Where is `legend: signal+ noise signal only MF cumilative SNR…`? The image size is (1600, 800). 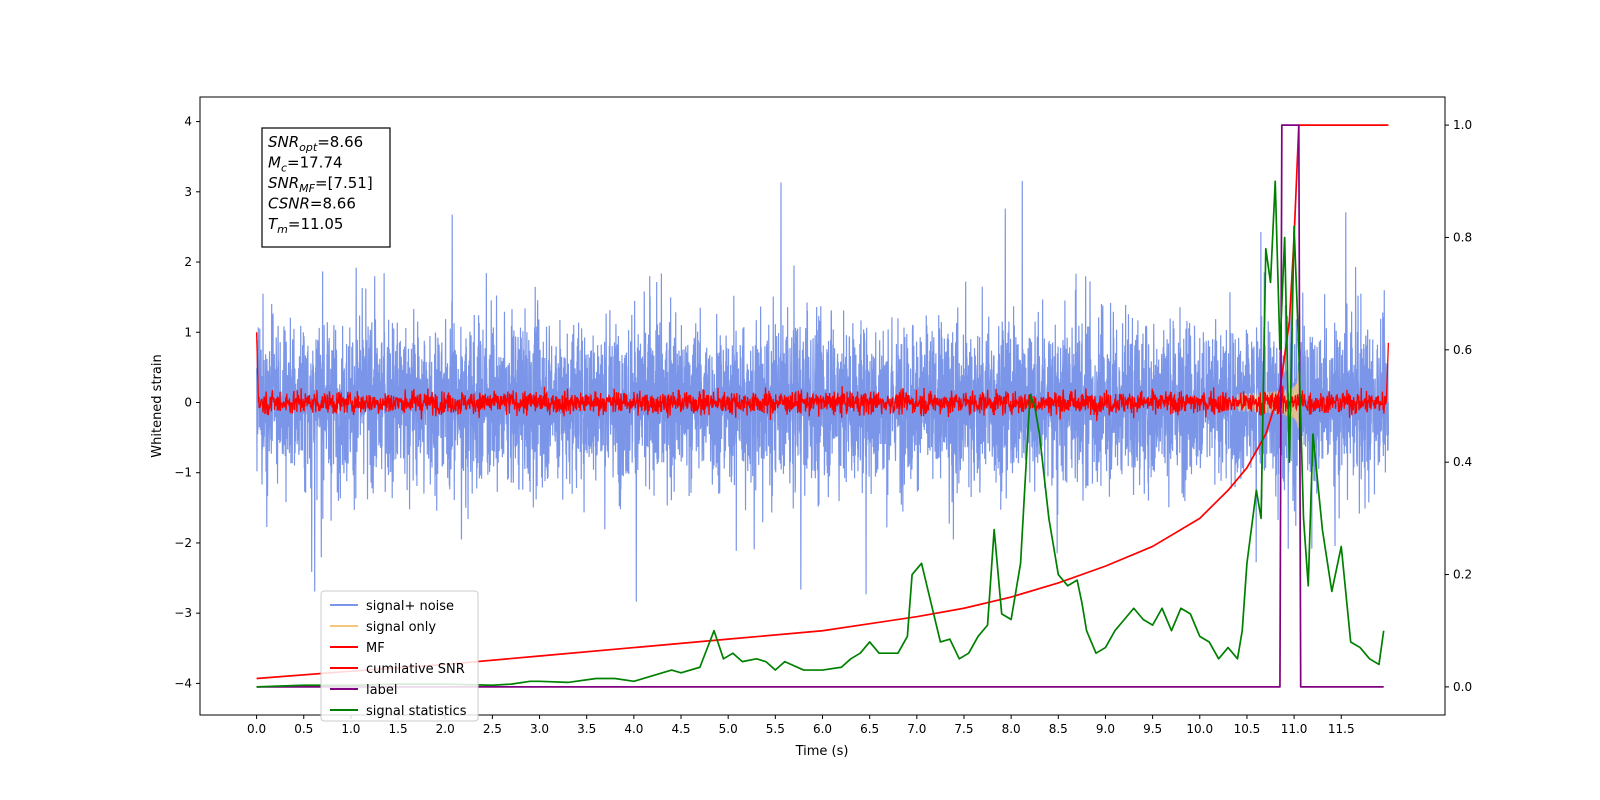
legend: signal+ noise signal only MF cumilative SNR… is located at coordinates (399, 656).